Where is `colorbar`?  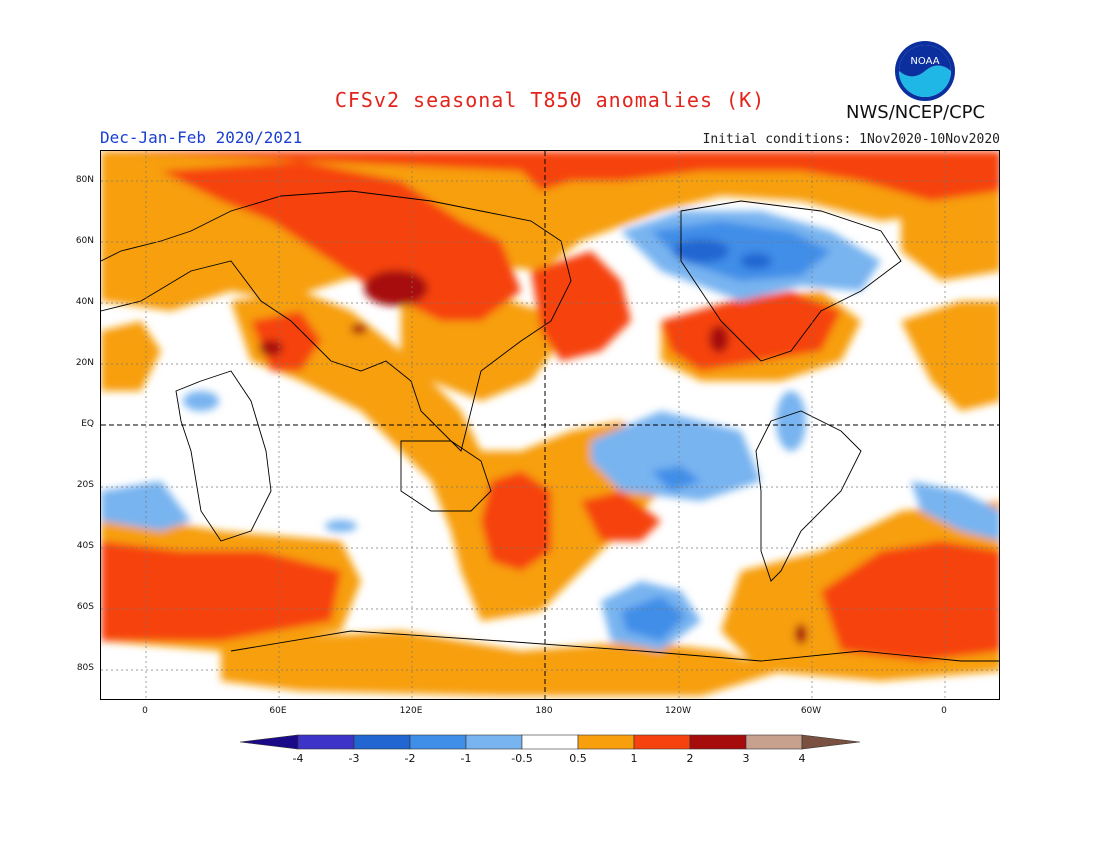
colorbar is located at coordinates (550, 742).